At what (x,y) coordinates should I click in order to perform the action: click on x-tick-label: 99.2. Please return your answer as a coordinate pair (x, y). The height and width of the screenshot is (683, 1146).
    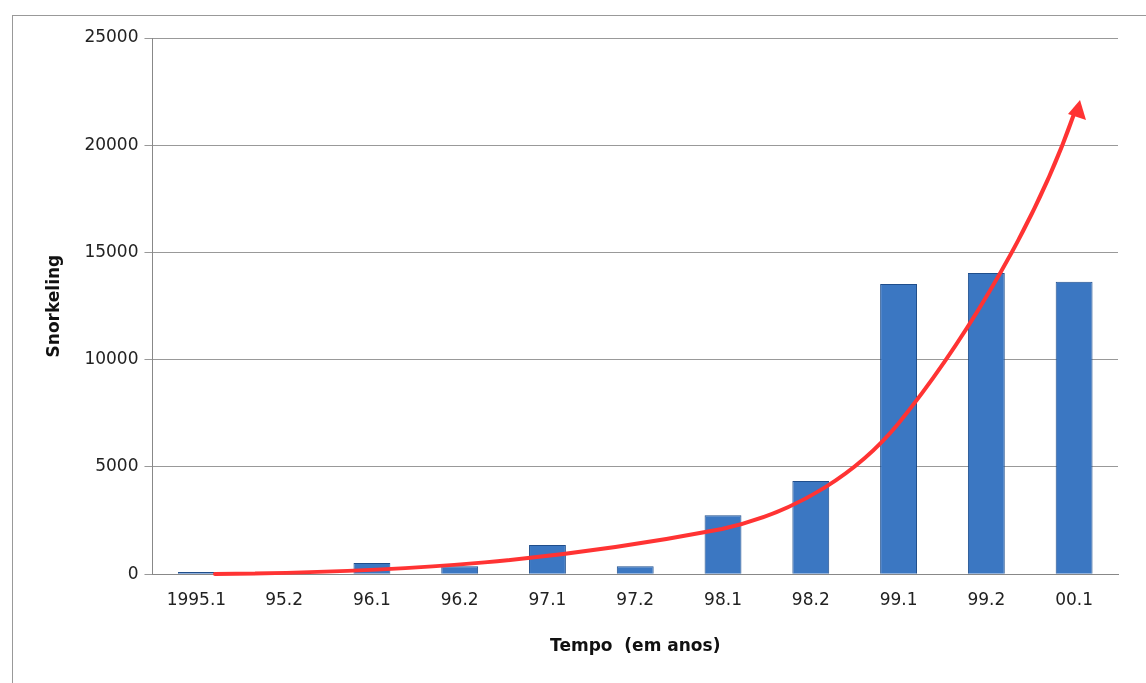
    Looking at the image, I should click on (986, 598).